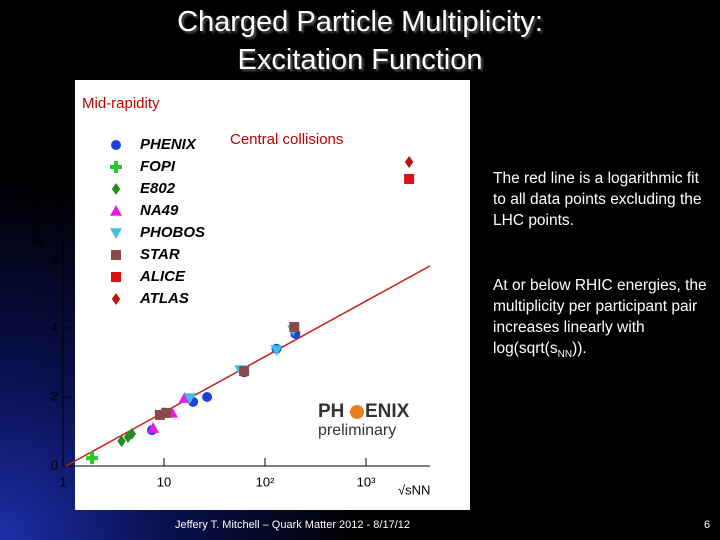 The width and height of the screenshot is (720, 540). I want to click on legend-label: ALICE, so click(162, 276).